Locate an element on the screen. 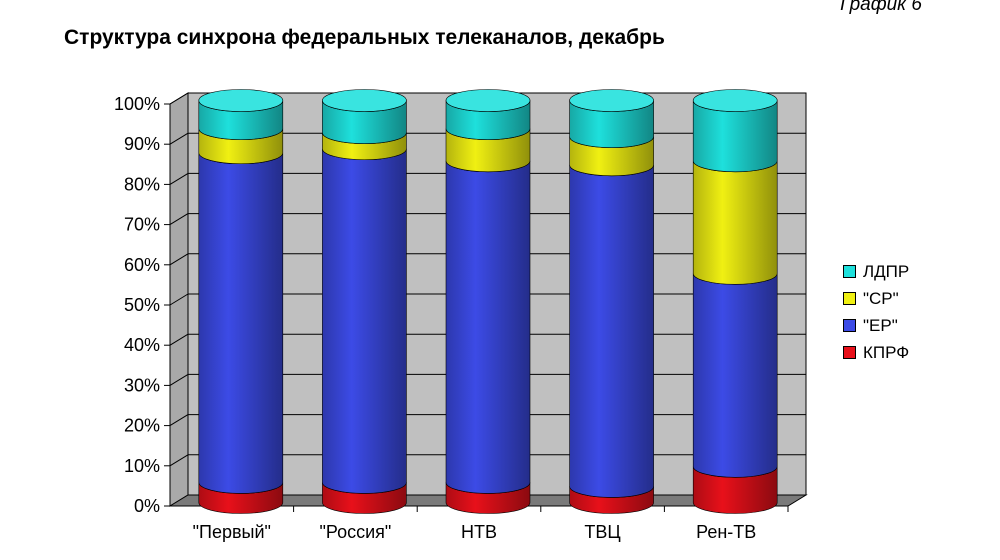 The height and width of the screenshot is (560, 1000). x-tick-label: НТВ is located at coordinates (479, 532).